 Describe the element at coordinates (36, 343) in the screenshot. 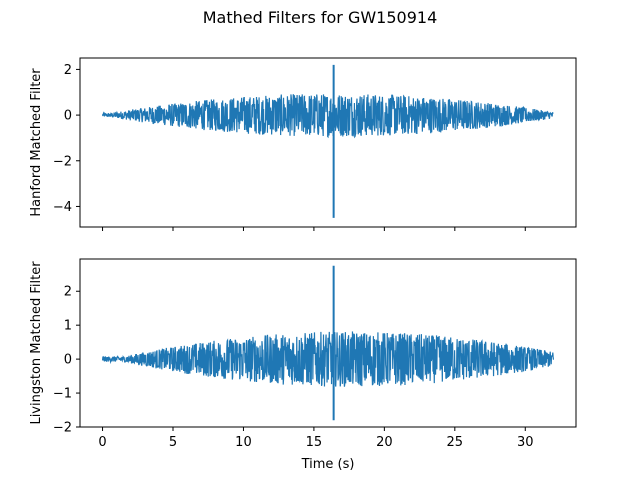

I see `livingston-y-axis-label: Livingston Matched Filter` at that location.